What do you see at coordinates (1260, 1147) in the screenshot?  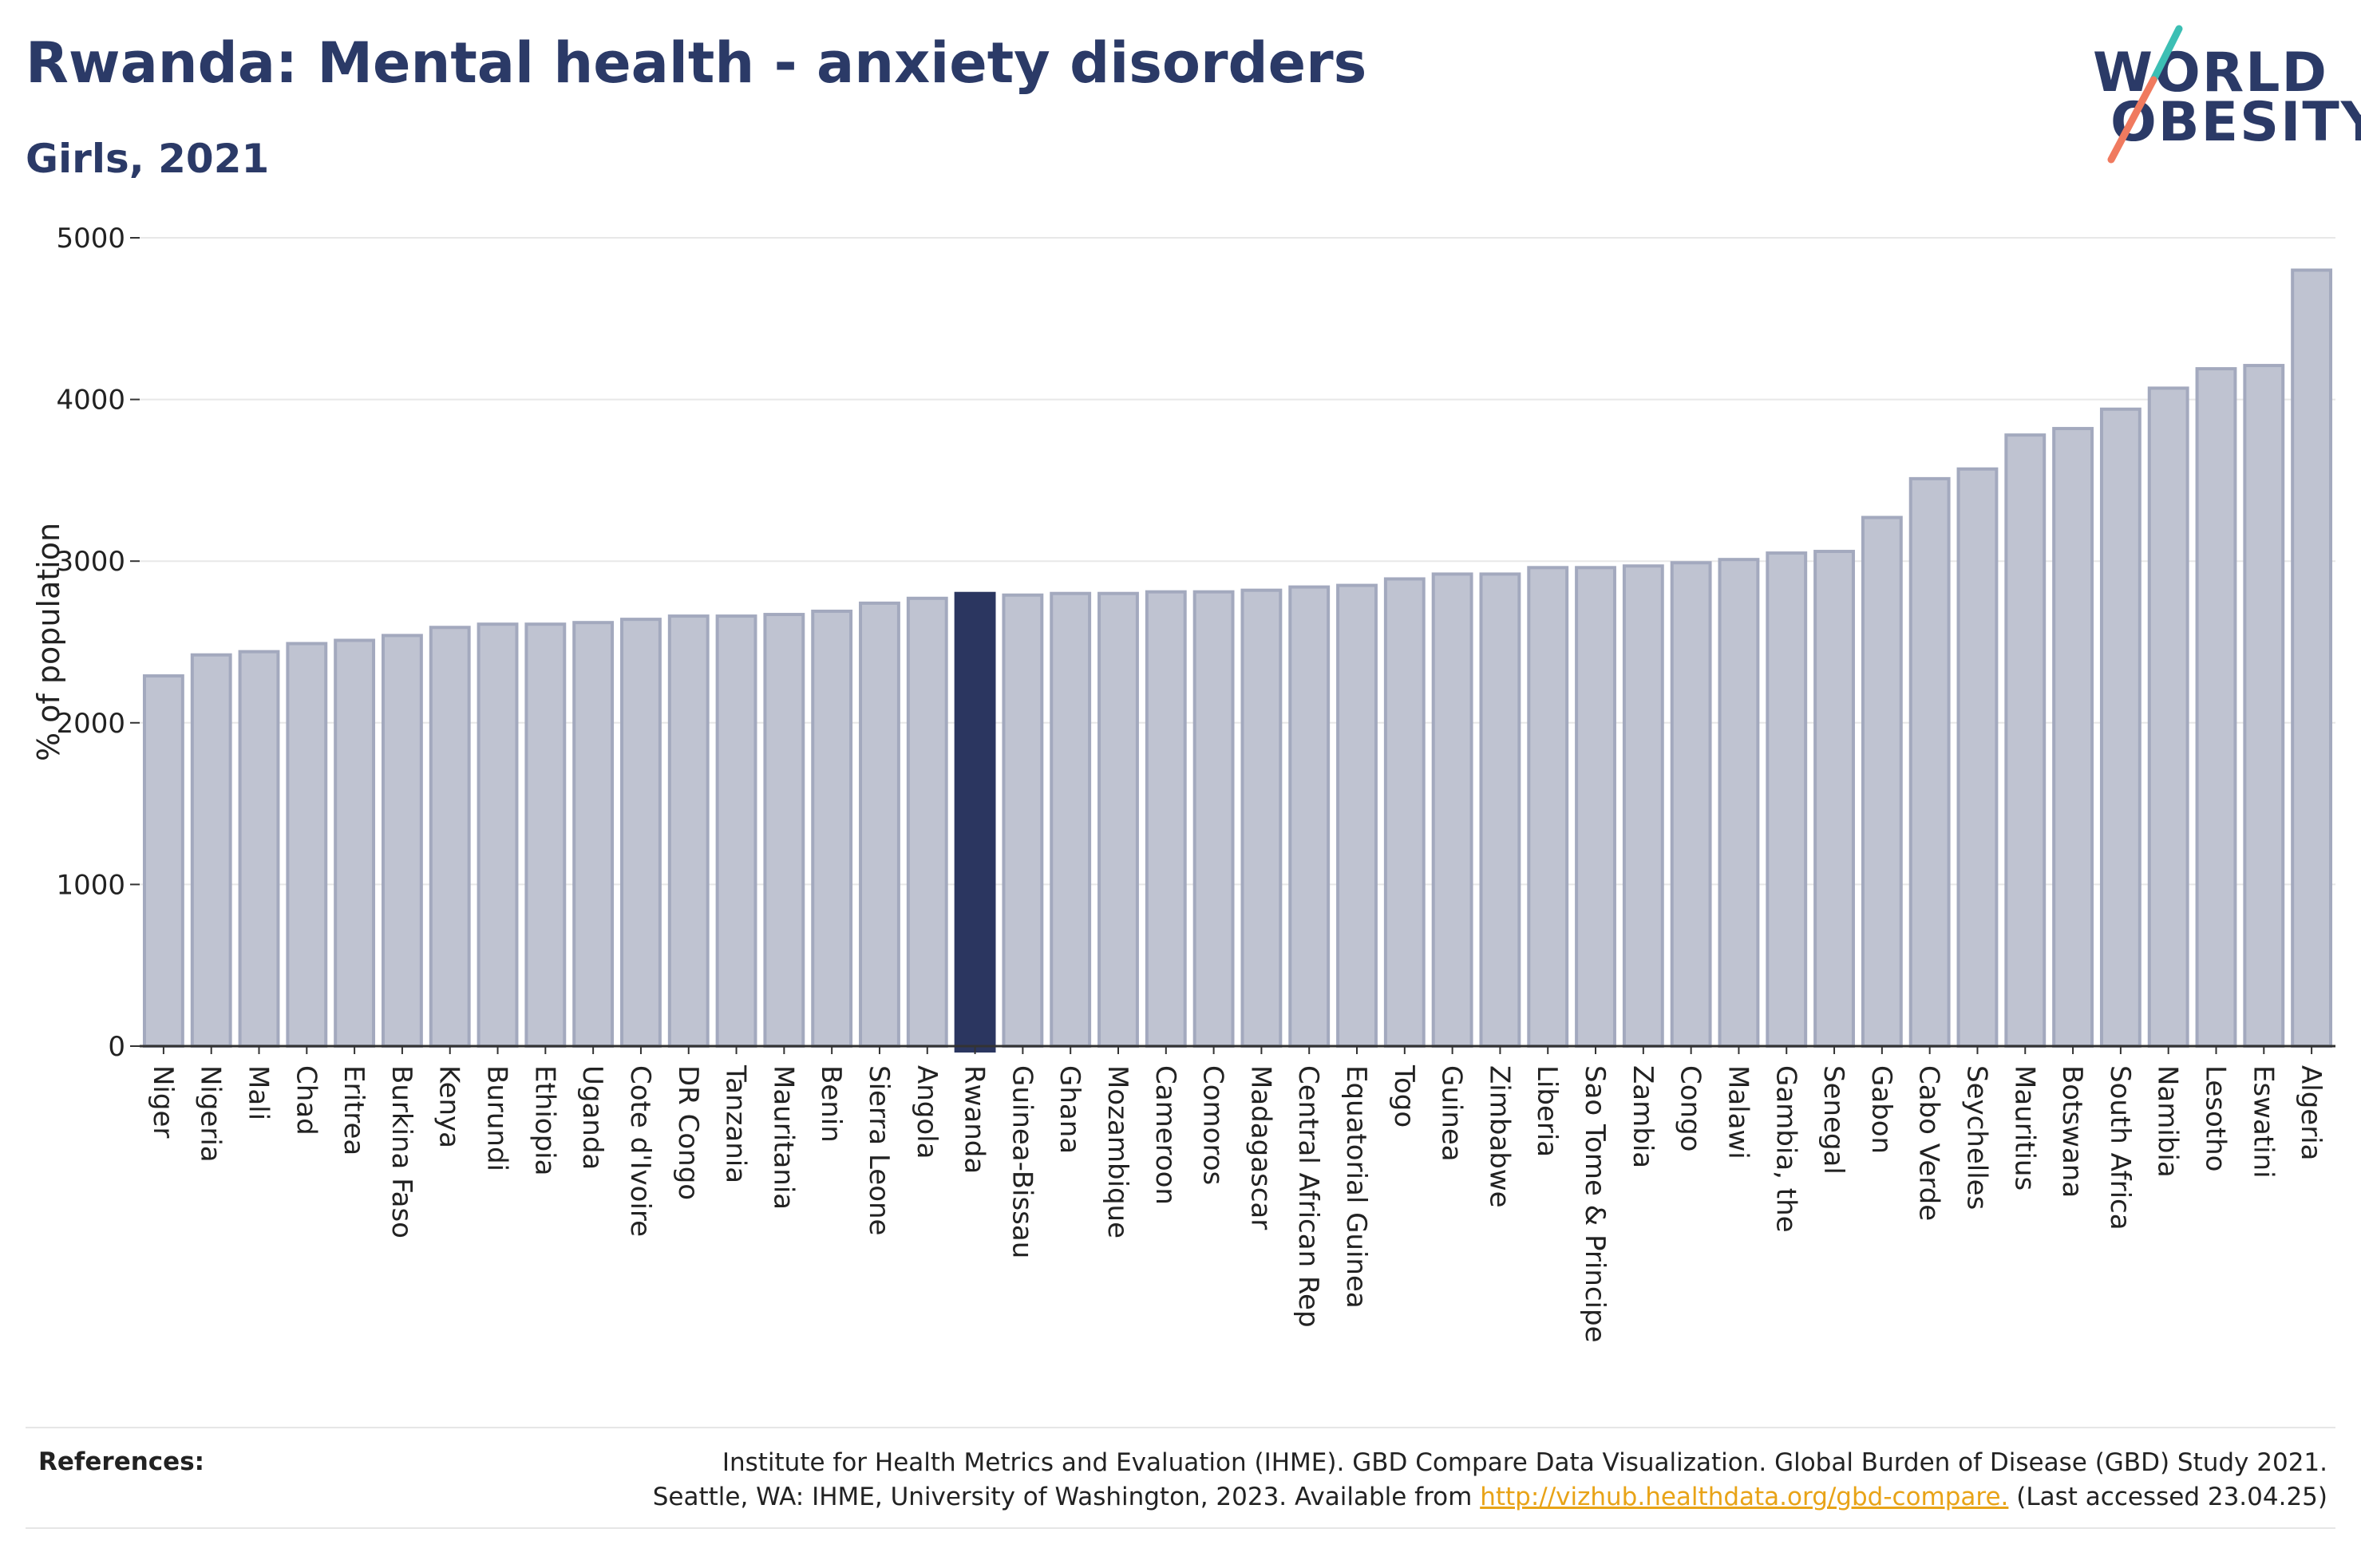 I see `x-tick-label: Madagascar` at bounding box center [1260, 1147].